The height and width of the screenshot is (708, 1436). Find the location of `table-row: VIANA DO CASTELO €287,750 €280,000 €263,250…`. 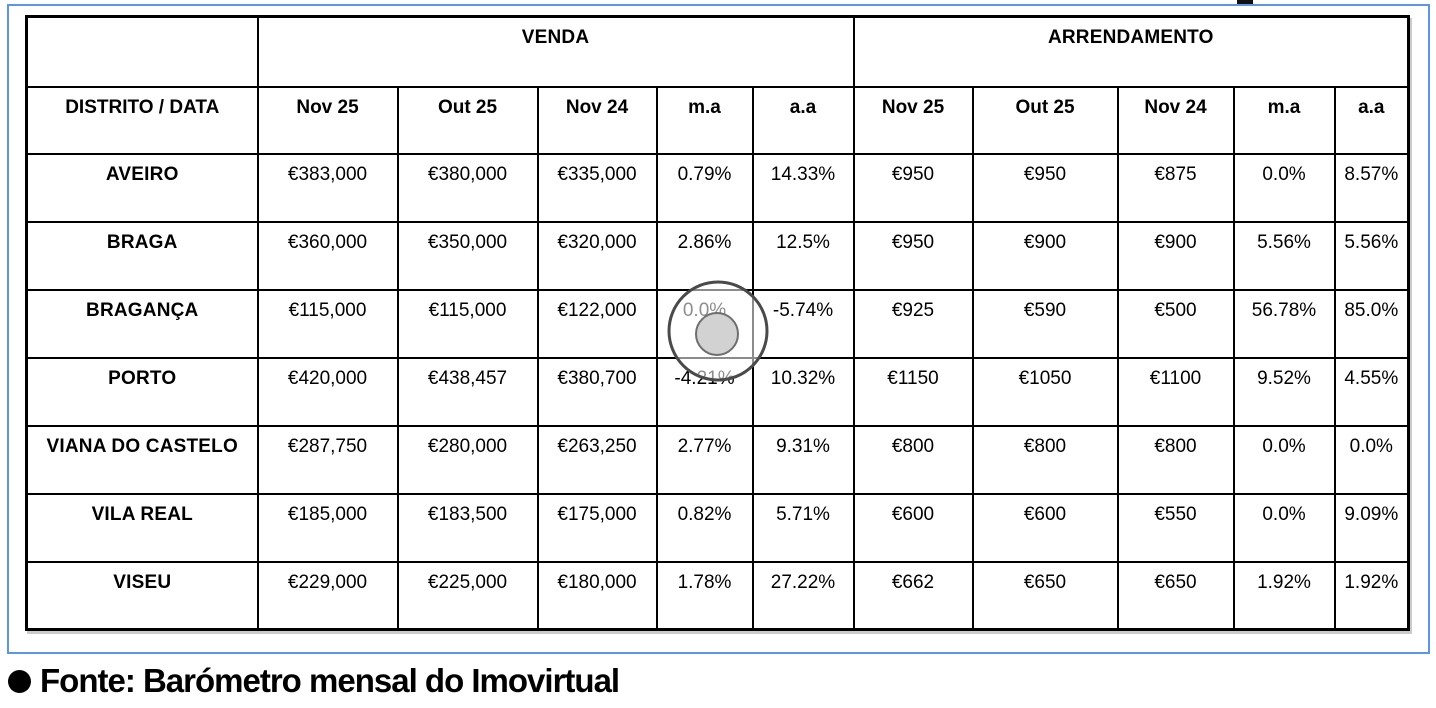

table-row: VIANA DO CASTELO €287,750 €280,000 €263,250… is located at coordinates (717, 459).